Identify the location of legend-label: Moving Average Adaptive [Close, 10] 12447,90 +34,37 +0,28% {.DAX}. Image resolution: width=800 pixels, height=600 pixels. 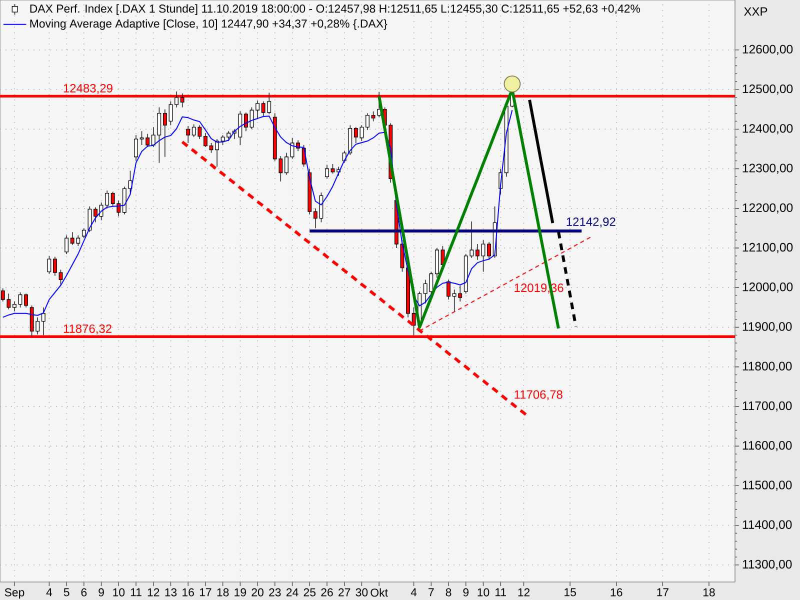
(209, 24).